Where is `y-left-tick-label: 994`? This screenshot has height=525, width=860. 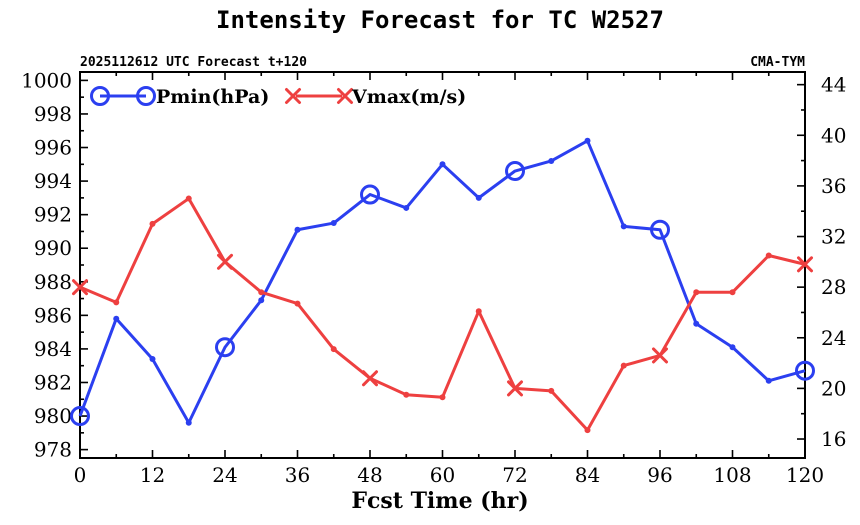
y-left-tick-label: 994 is located at coordinates (53, 181).